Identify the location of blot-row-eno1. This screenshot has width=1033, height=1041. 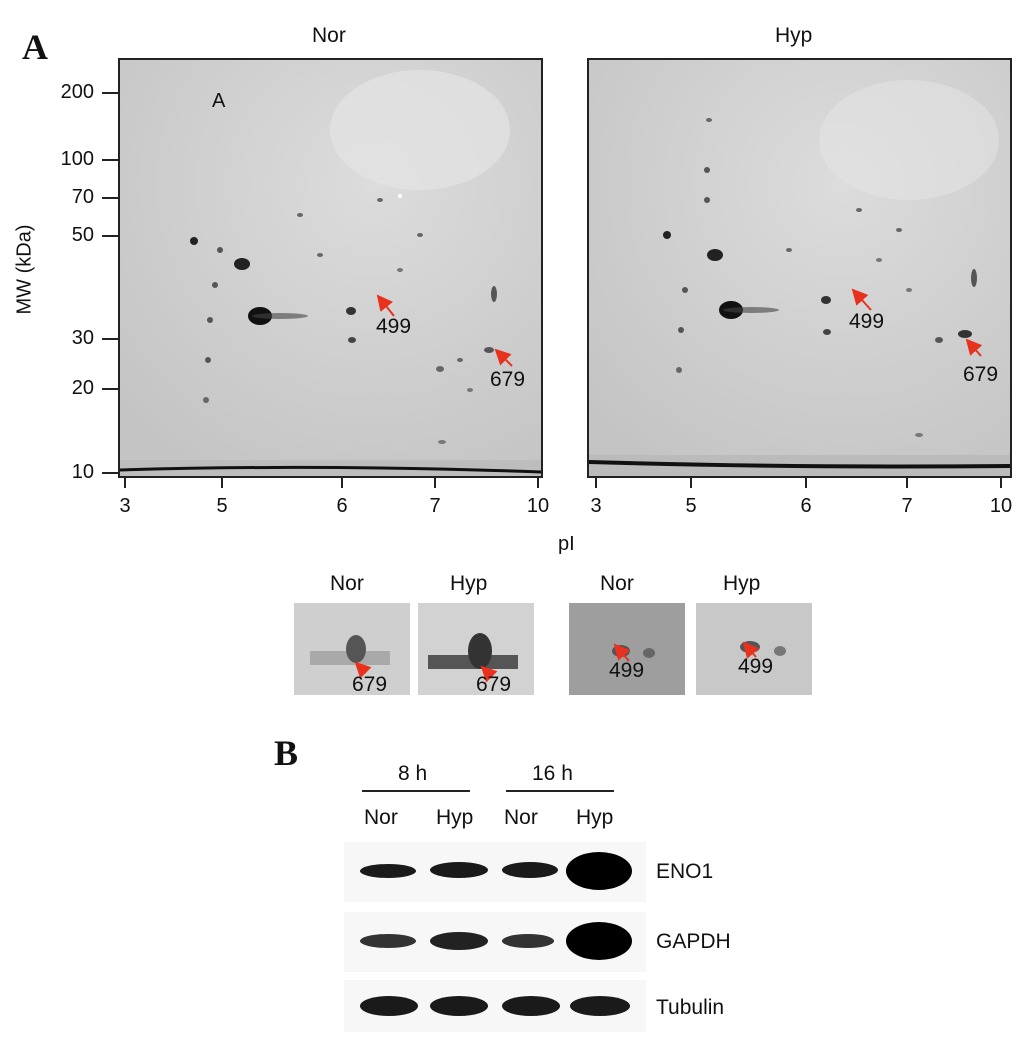
(495, 872).